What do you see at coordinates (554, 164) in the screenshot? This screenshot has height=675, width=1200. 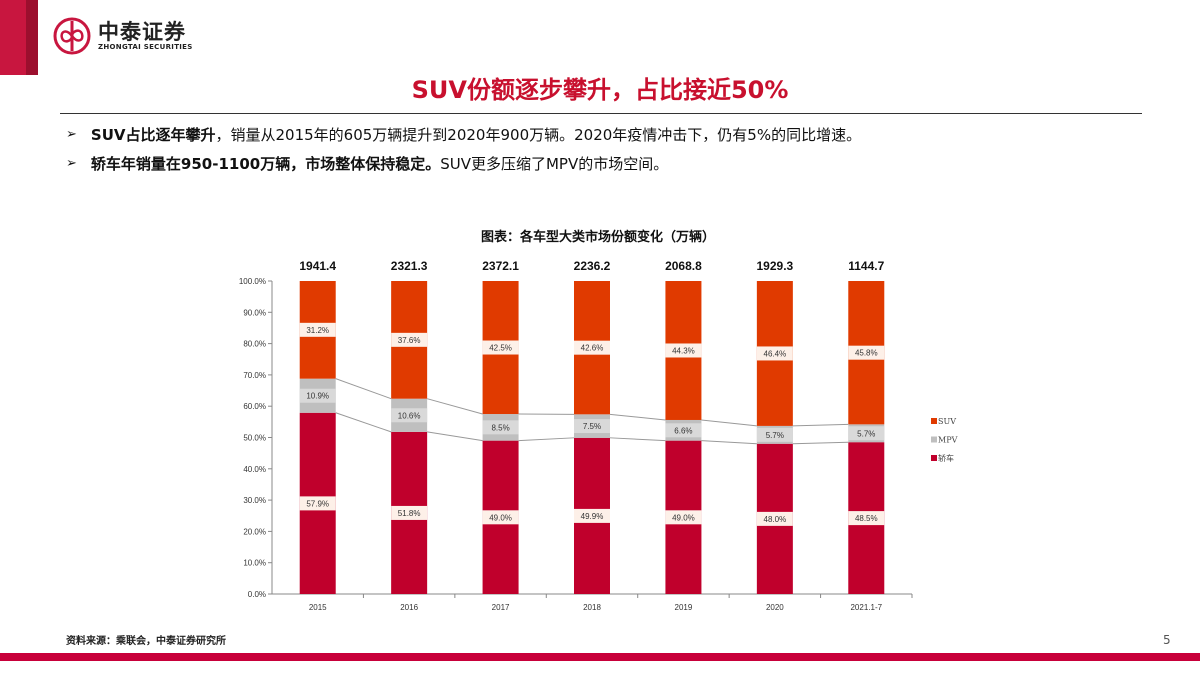 I see `bullet-2-text: SUV更多压缩了MPV的市场空间。` at bounding box center [554, 164].